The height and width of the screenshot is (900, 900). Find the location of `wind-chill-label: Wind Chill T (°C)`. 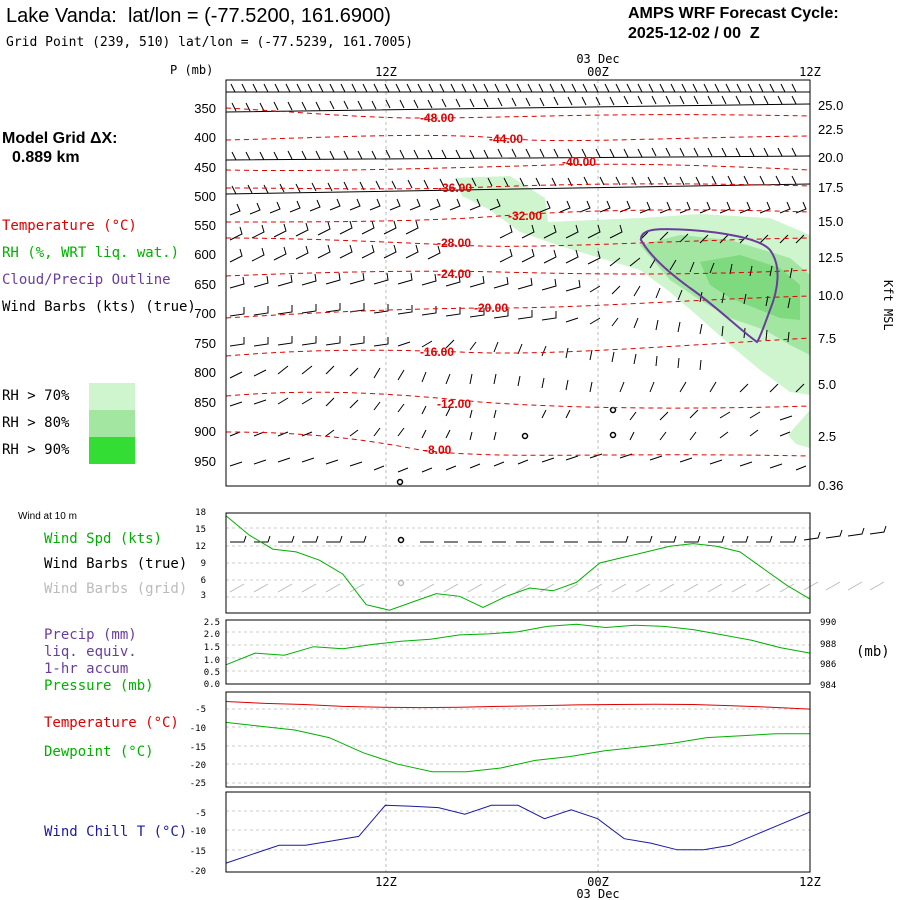

wind-chill-label: Wind Chill T (°C) is located at coordinates (115, 832).